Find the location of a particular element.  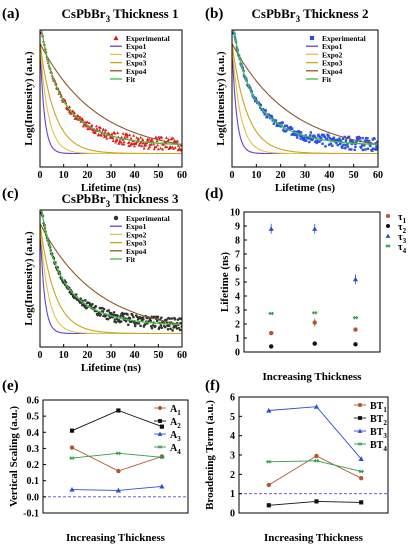

x-tick-label: 60 is located at coordinates (182, 355).